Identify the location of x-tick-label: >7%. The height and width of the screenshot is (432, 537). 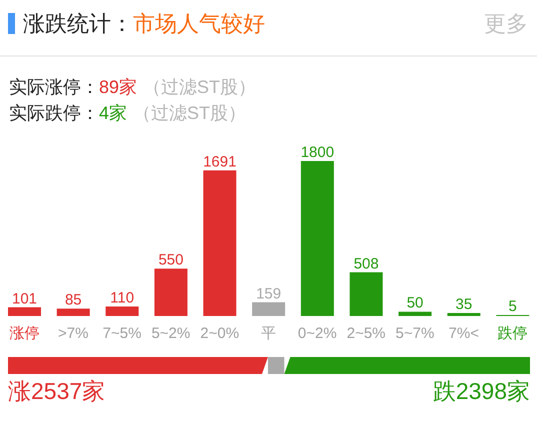
(73, 333).